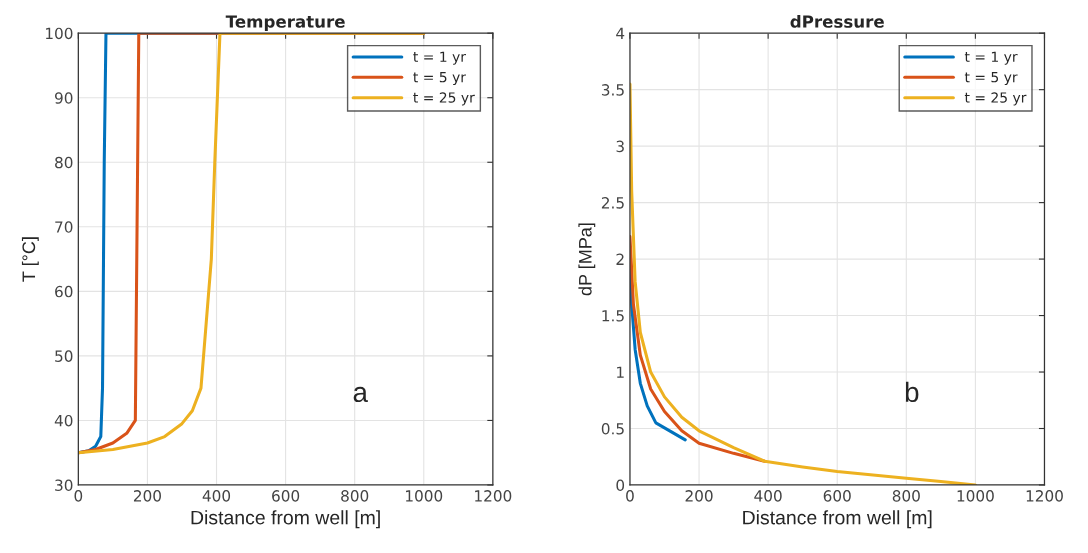 The image size is (1088, 553). What do you see at coordinates (59, 33) in the screenshot?
I see `y-tick-label: 100` at bounding box center [59, 33].